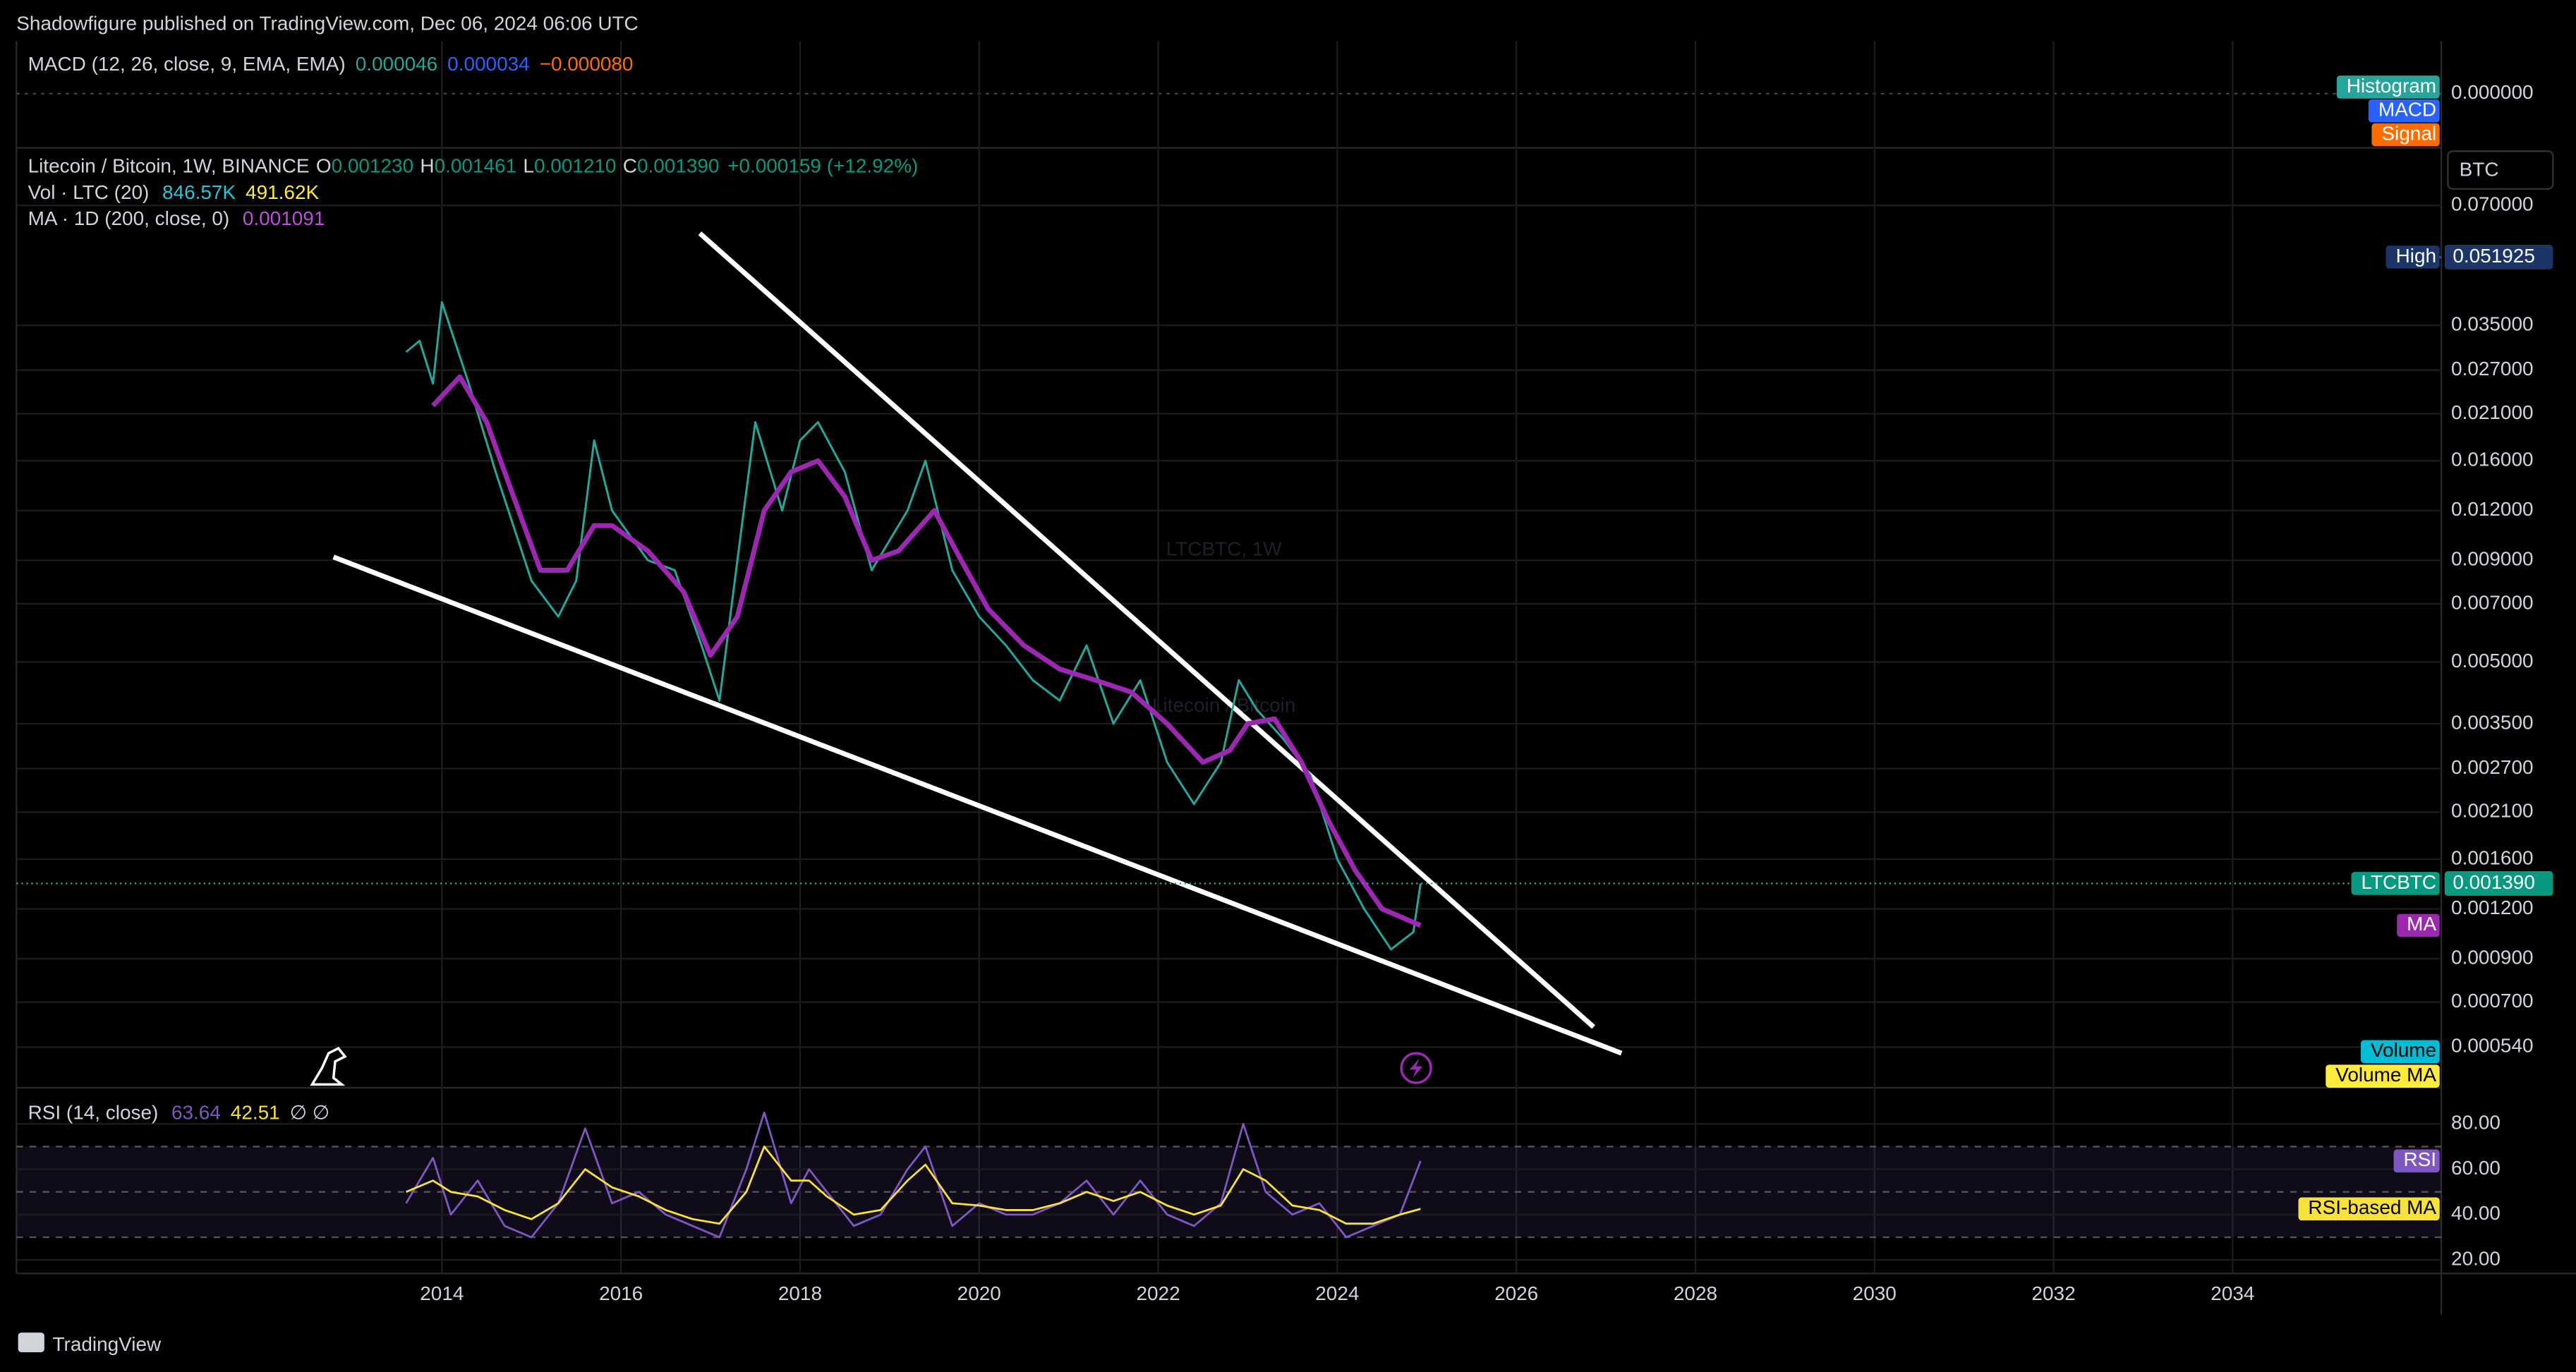  What do you see at coordinates (2493, 661) in the screenshot?
I see `price-tick-label: 0.005000` at bounding box center [2493, 661].